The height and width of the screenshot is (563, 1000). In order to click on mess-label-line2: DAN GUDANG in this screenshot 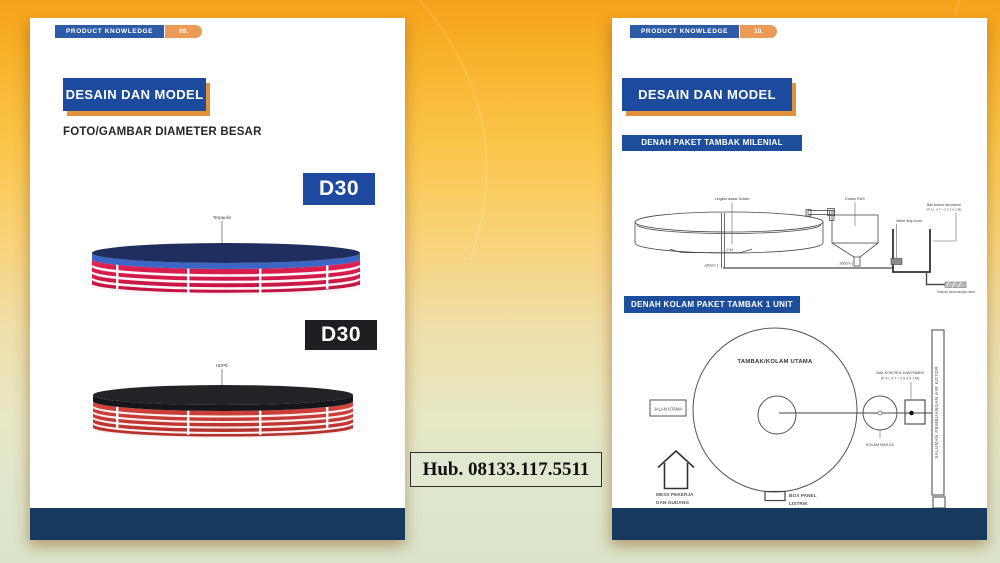, I will do `click(672, 503)`.